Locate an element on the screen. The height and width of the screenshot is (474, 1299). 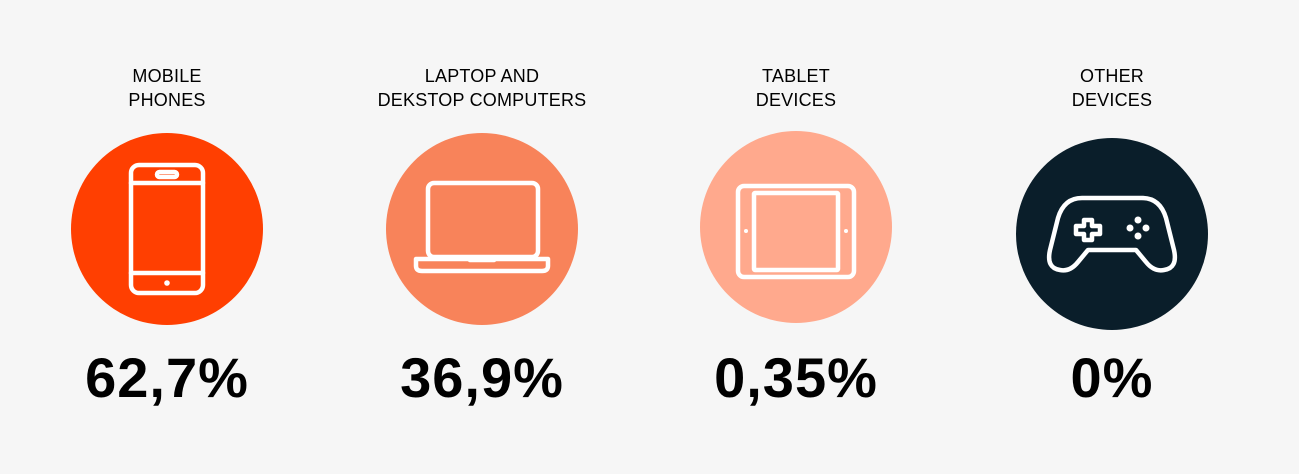
stat-label: TABLET DEVICES is located at coordinates (796, 88).